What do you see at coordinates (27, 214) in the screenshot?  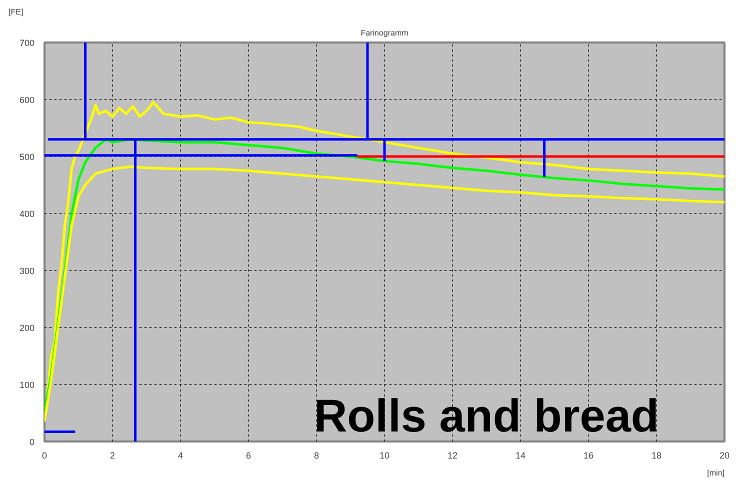 I see `y-tick-label: 400` at bounding box center [27, 214].